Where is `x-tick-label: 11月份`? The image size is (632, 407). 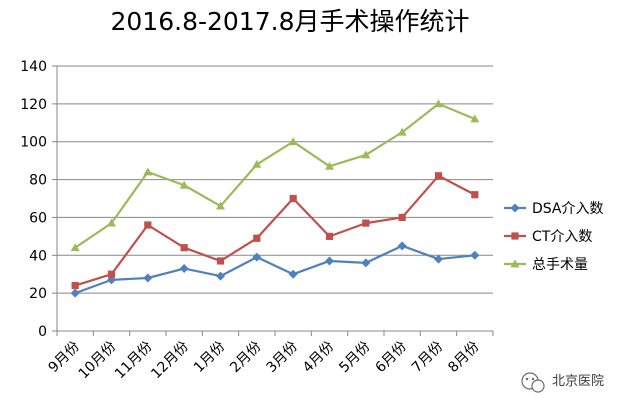 x-tick-label: 11月份 is located at coordinates (134, 361).